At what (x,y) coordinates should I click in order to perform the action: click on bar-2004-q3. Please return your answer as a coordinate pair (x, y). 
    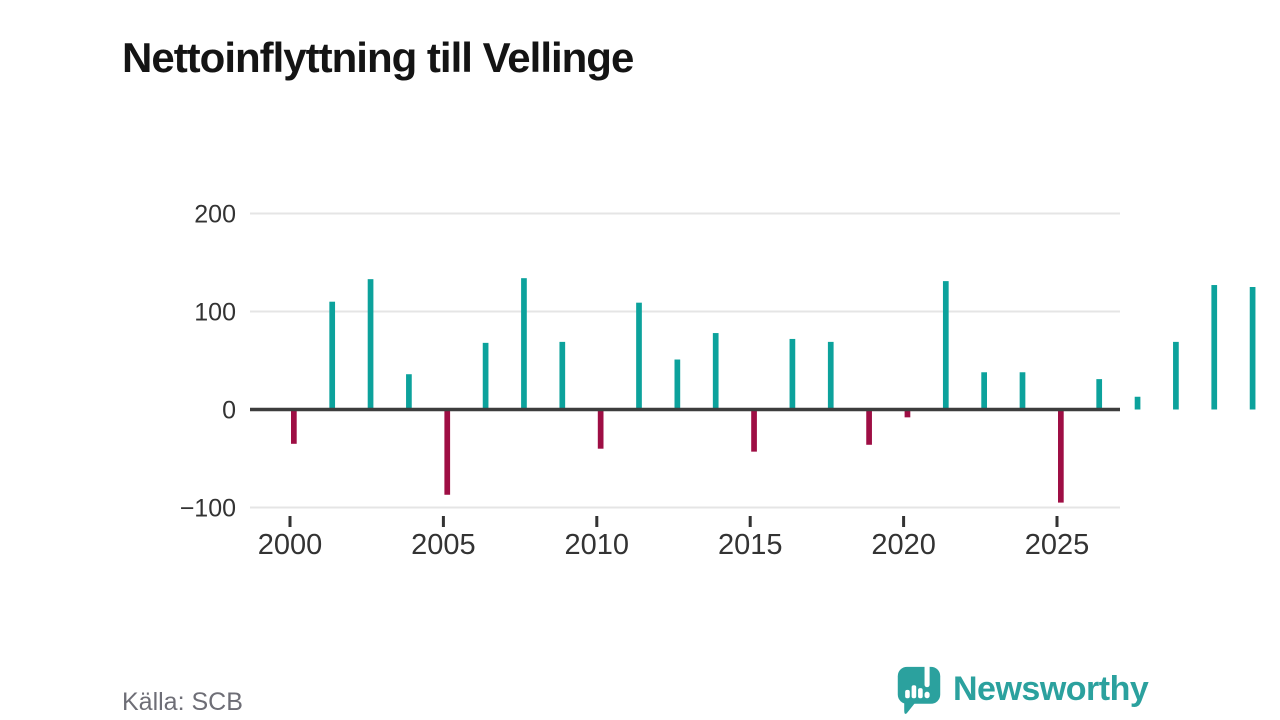
    Looking at the image, I should click on (984, 391).